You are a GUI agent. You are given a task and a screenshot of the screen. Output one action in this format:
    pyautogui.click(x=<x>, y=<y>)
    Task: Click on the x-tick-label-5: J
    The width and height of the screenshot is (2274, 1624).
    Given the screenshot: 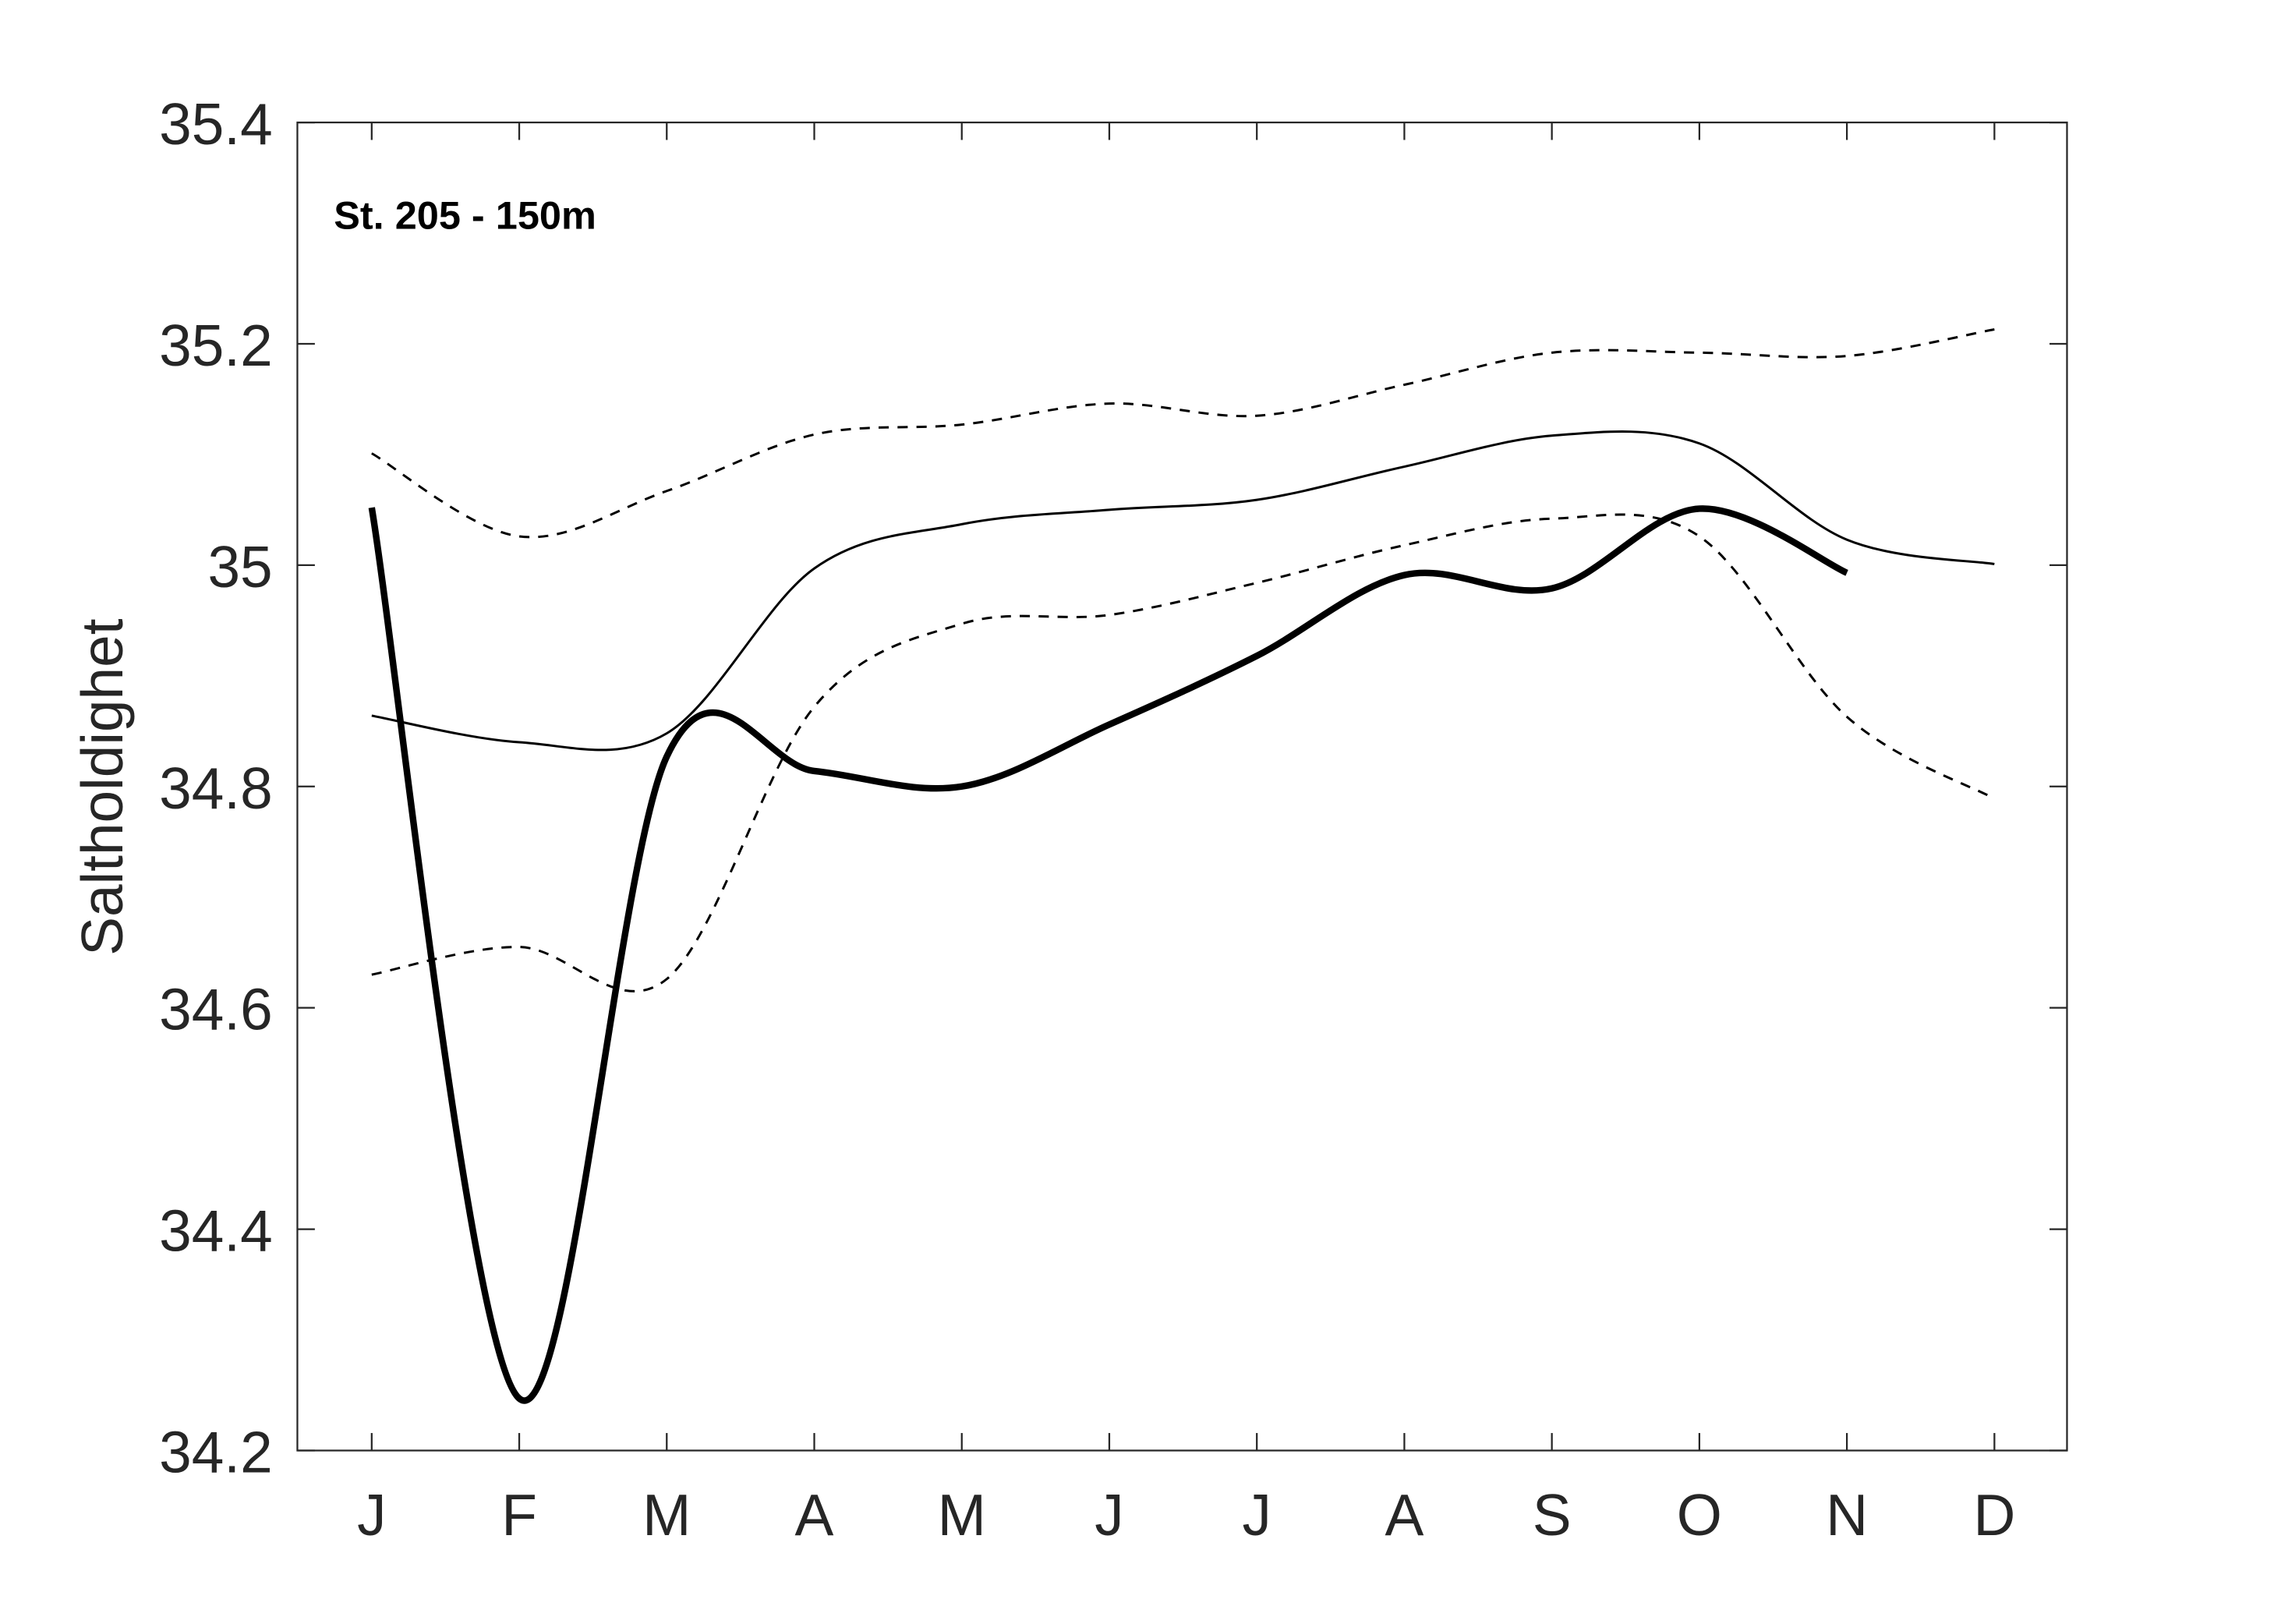 What is the action you would take?
    pyautogui.click(x=1109, y=1515)
    